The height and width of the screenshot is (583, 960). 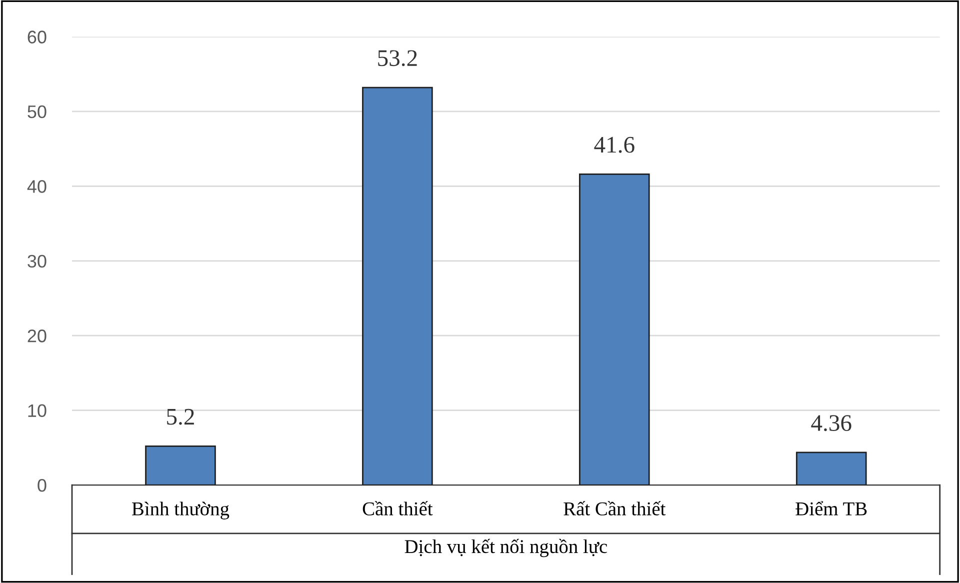 I want to click on data-label: 4.36, so click(x=831, y=423).